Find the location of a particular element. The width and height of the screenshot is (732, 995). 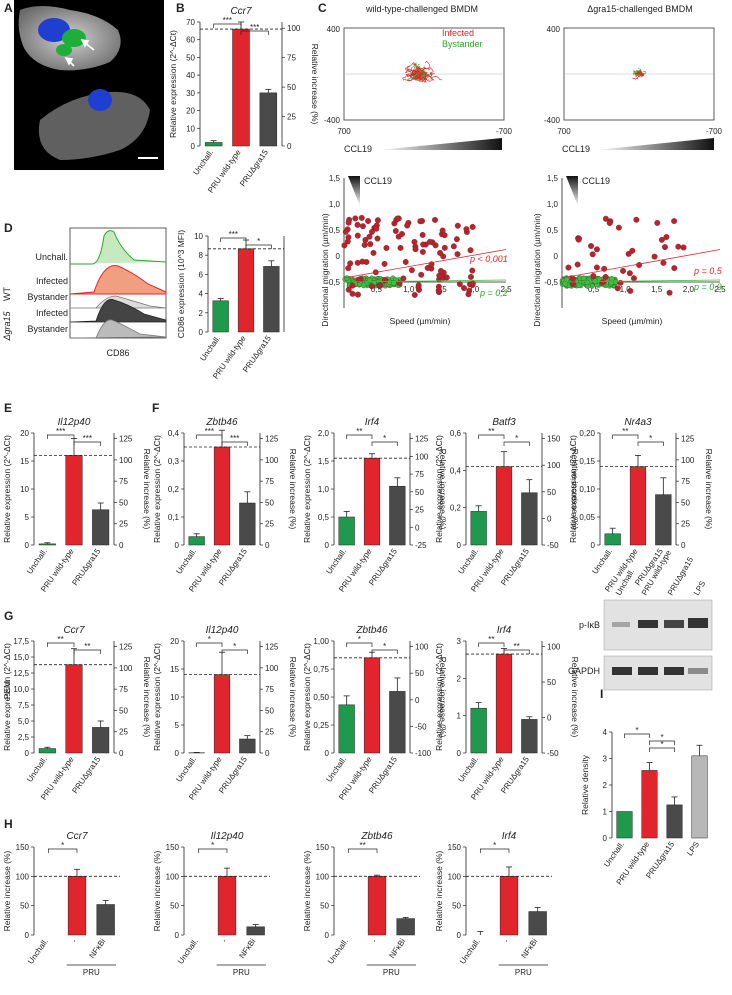

y-tick-right-label: 100 is located at coordinates (272, 460).